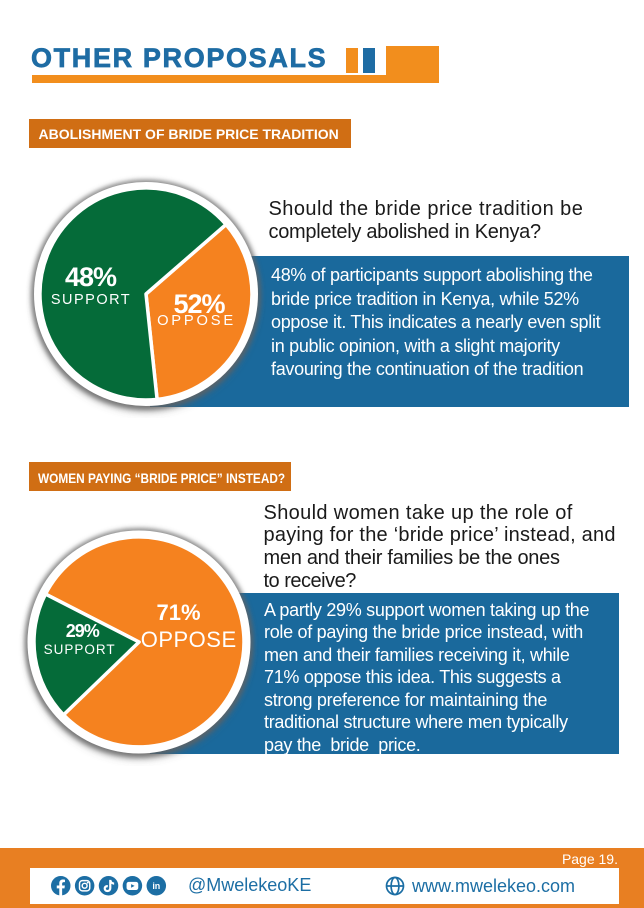 This screenshot has height=908, width=644. Describe the element at coordinates (156, 886) in the screenshot. I see `svg-text: in` at that location.